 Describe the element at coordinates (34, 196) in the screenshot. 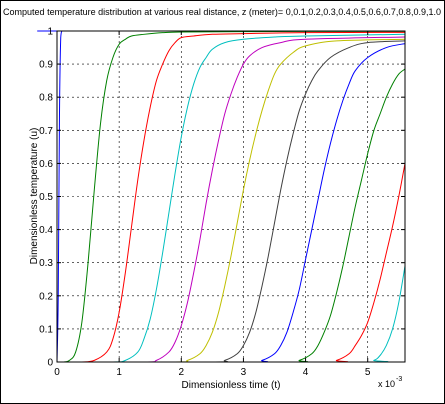

I see `y-axis-label: Dimensionless temperature (u)` at that location.